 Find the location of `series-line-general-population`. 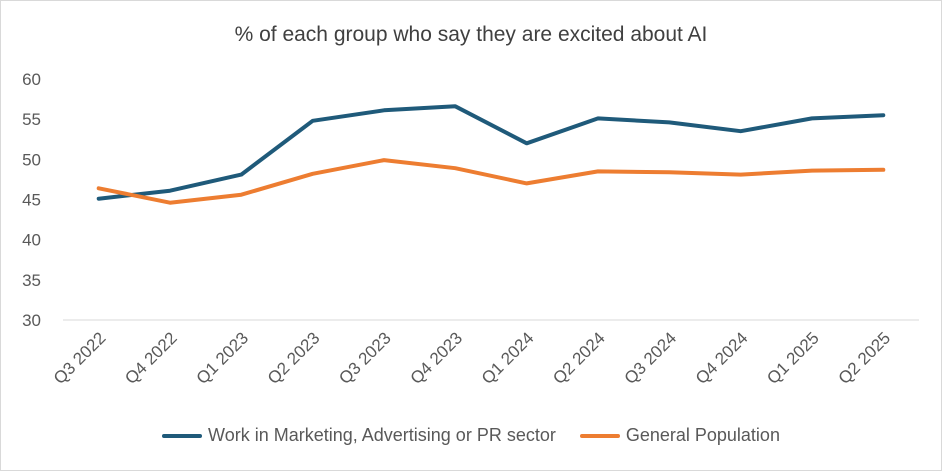

series-line-general-population is located at coordinates (491, 181).